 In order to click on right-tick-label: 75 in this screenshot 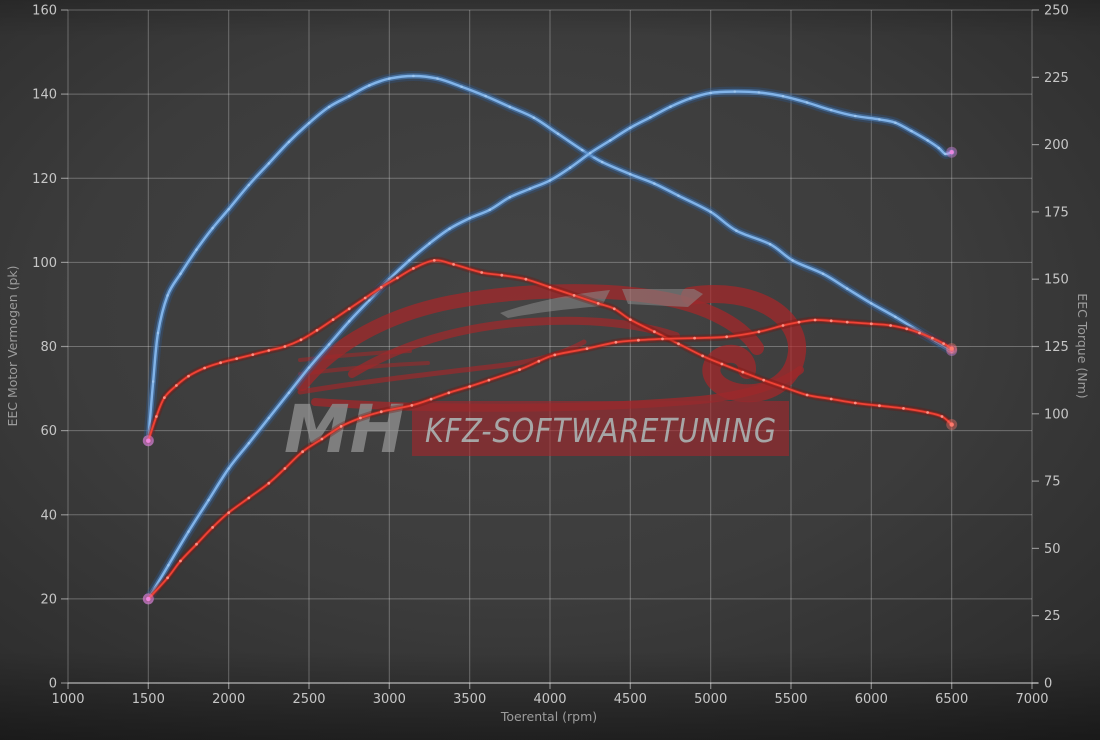, I will do `click(1052, 482)`.